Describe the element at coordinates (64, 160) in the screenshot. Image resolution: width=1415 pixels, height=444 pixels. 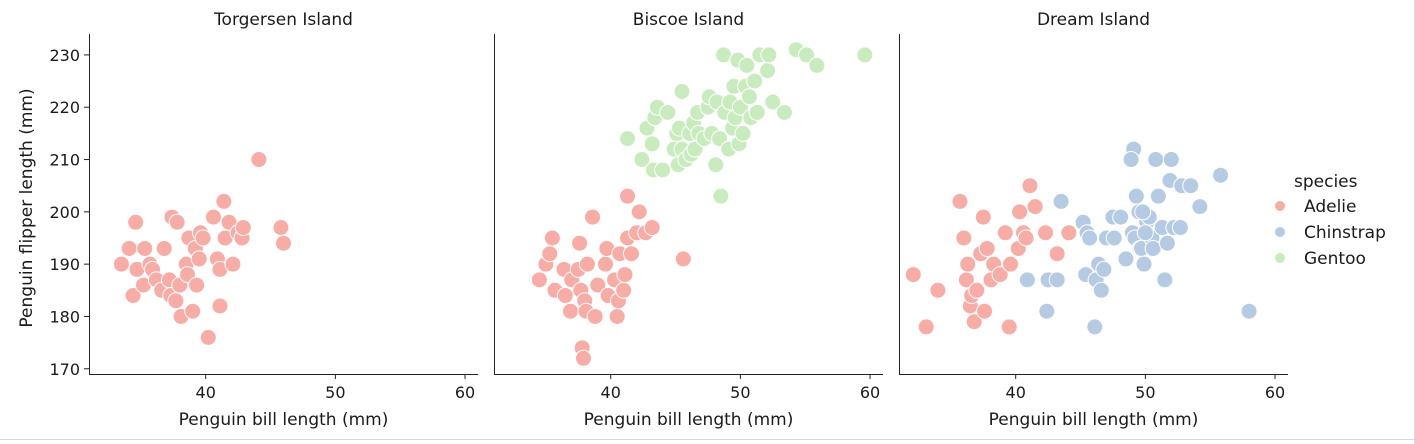
I see `y-tick-label: 210` at that location.